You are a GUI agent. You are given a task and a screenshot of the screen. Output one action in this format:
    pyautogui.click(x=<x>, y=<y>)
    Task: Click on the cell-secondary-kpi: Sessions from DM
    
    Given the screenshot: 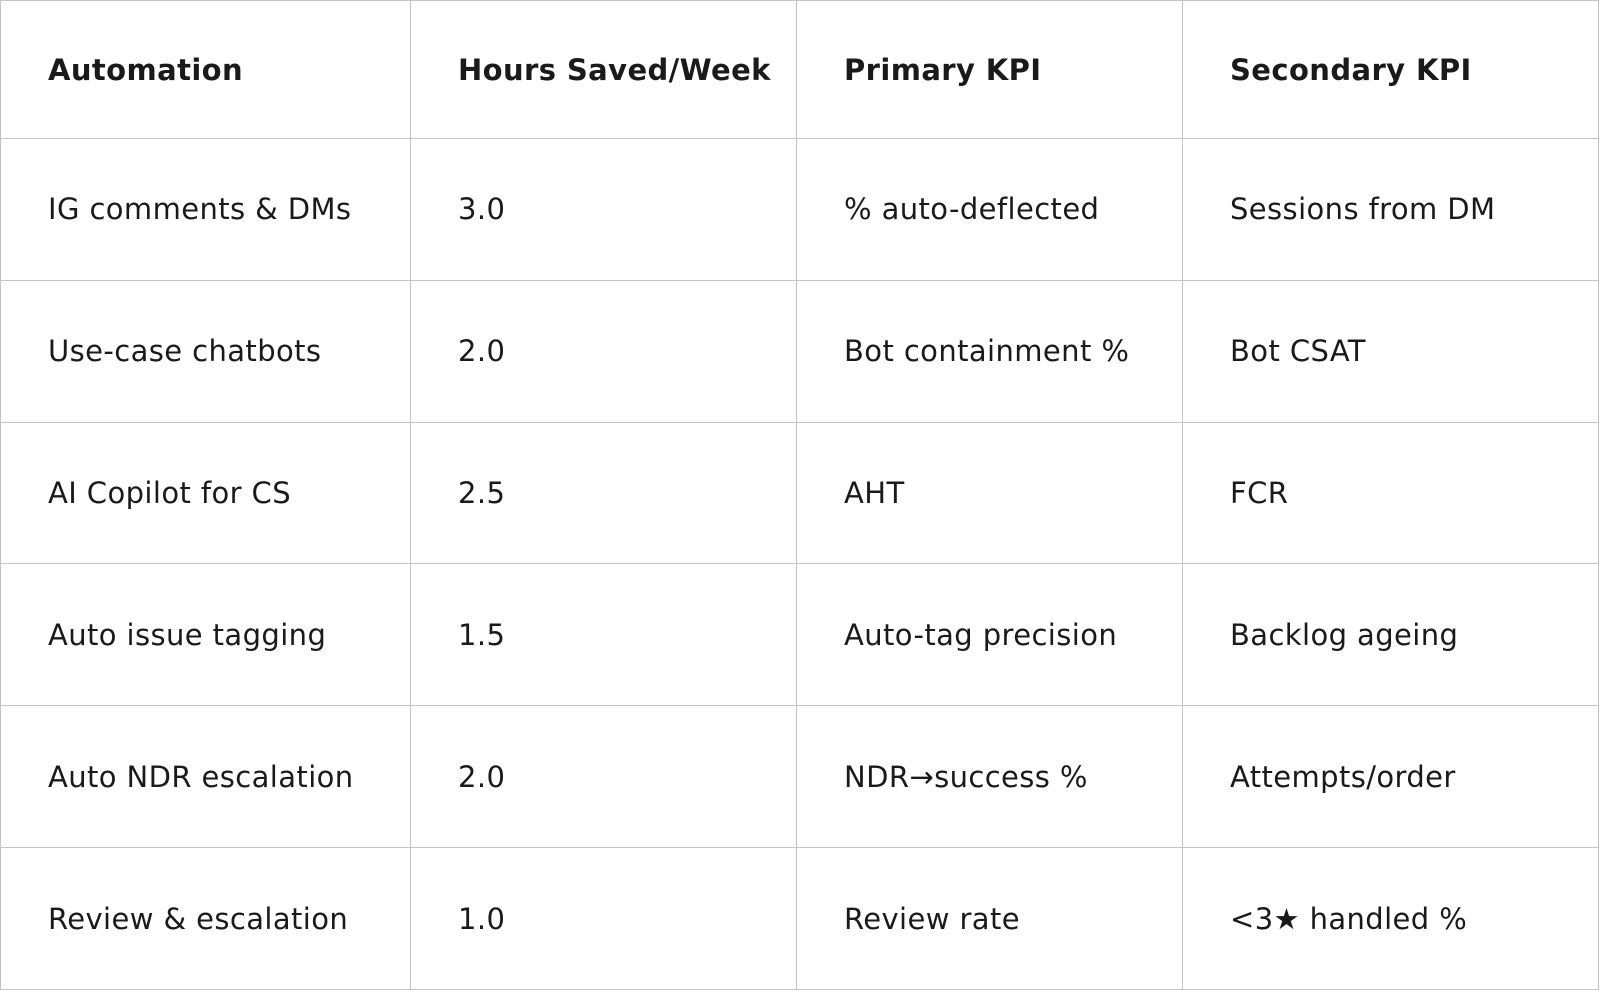 What is the action you would take?
    pyautogui.click(x=1390, y=209)
    